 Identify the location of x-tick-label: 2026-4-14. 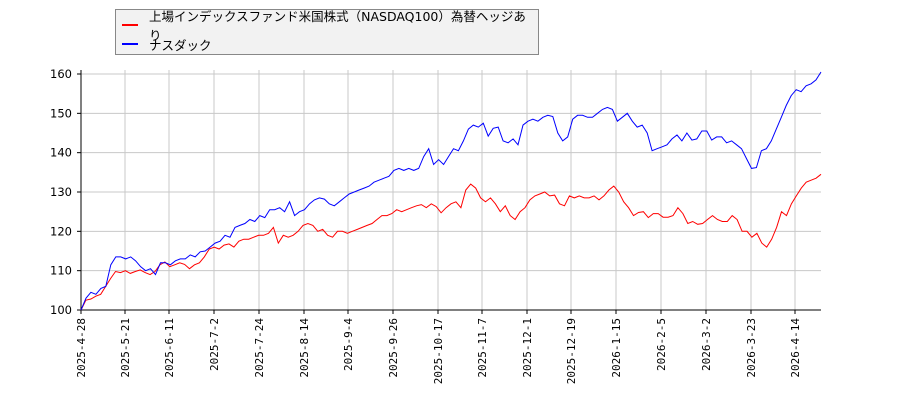
(795, 348).